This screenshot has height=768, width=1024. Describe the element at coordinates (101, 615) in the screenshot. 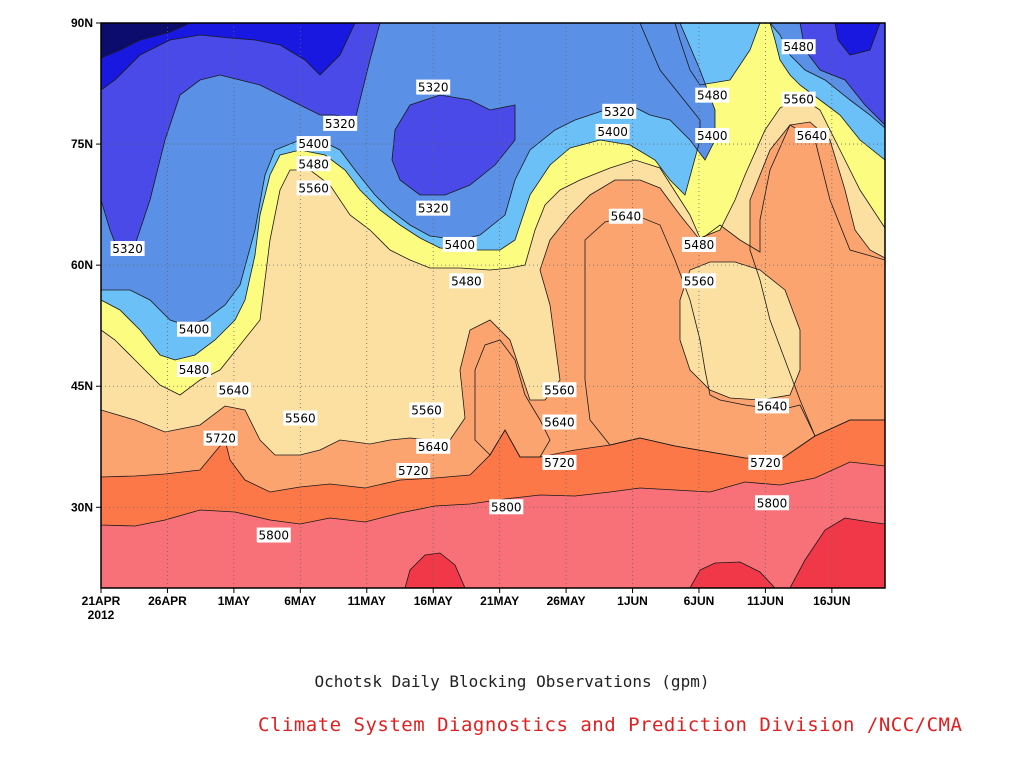

I see `x-start-year: 2012` at that location.